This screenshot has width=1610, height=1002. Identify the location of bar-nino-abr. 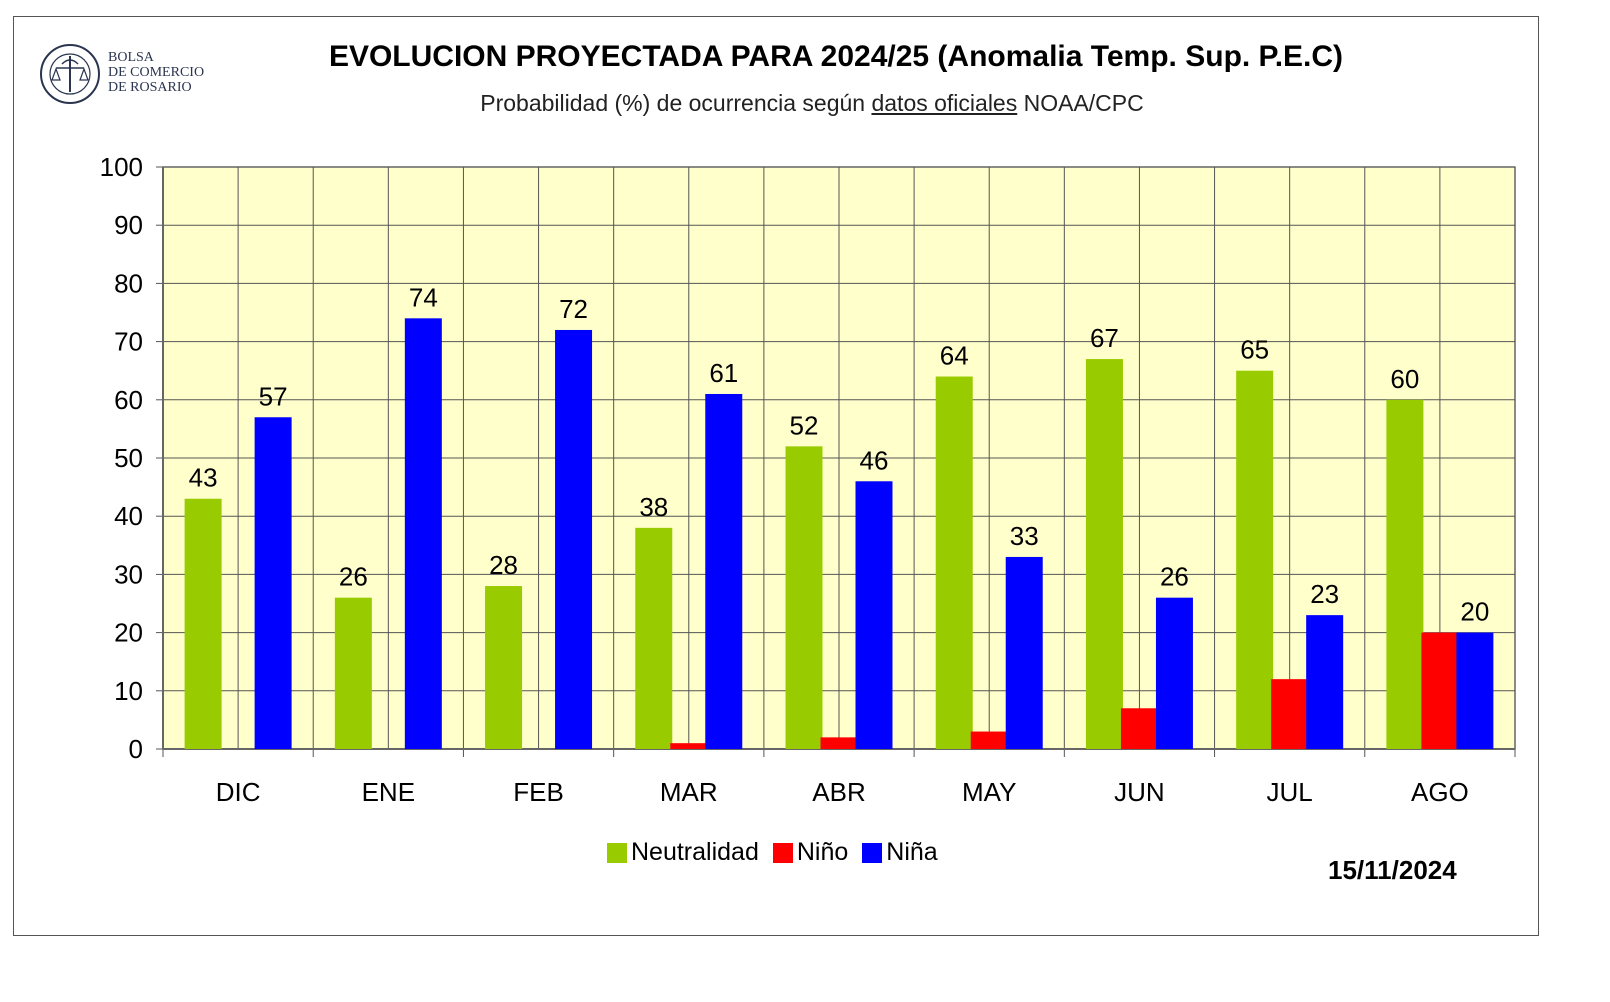
(839, 743).